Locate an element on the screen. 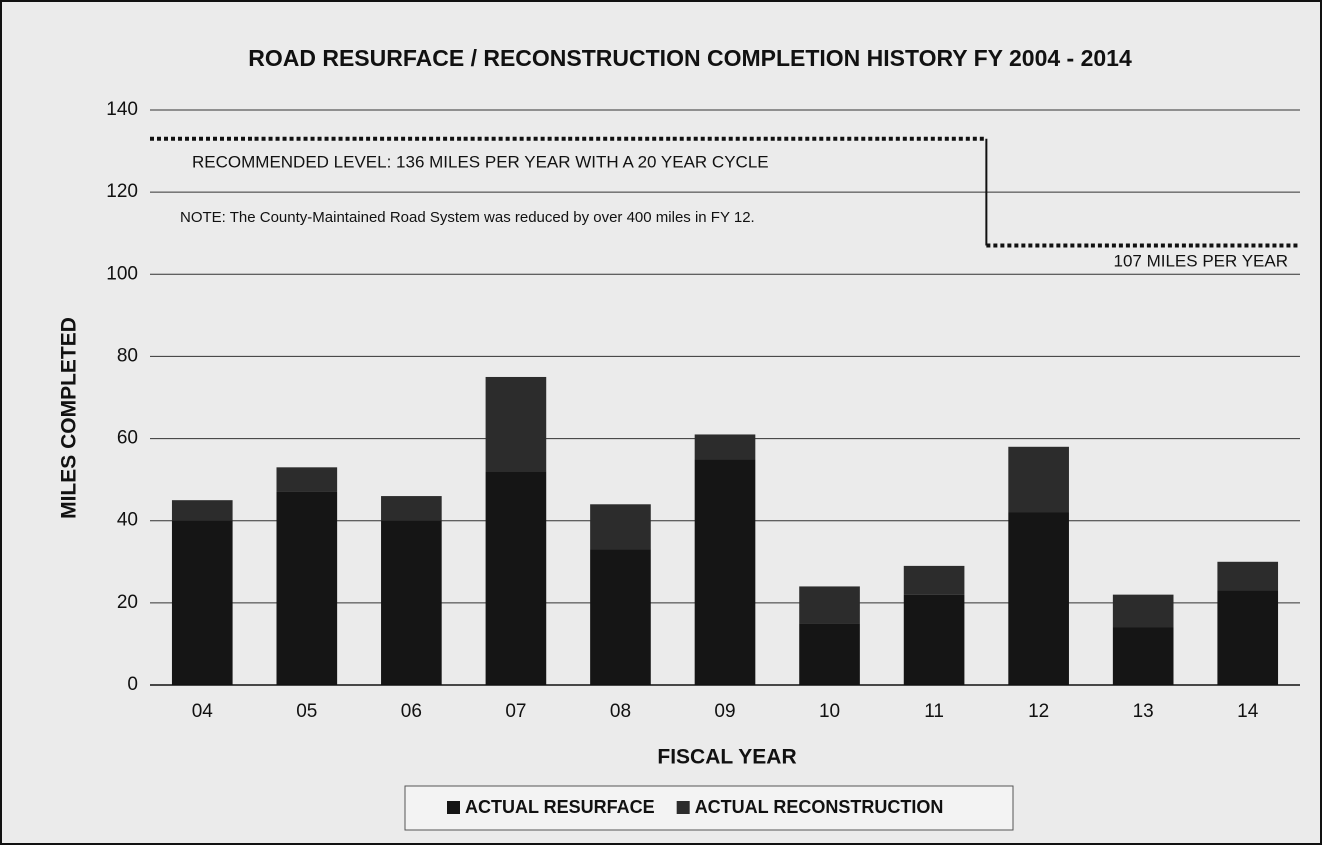  x-tick-label: 08 is located at coordinates (620, 711).